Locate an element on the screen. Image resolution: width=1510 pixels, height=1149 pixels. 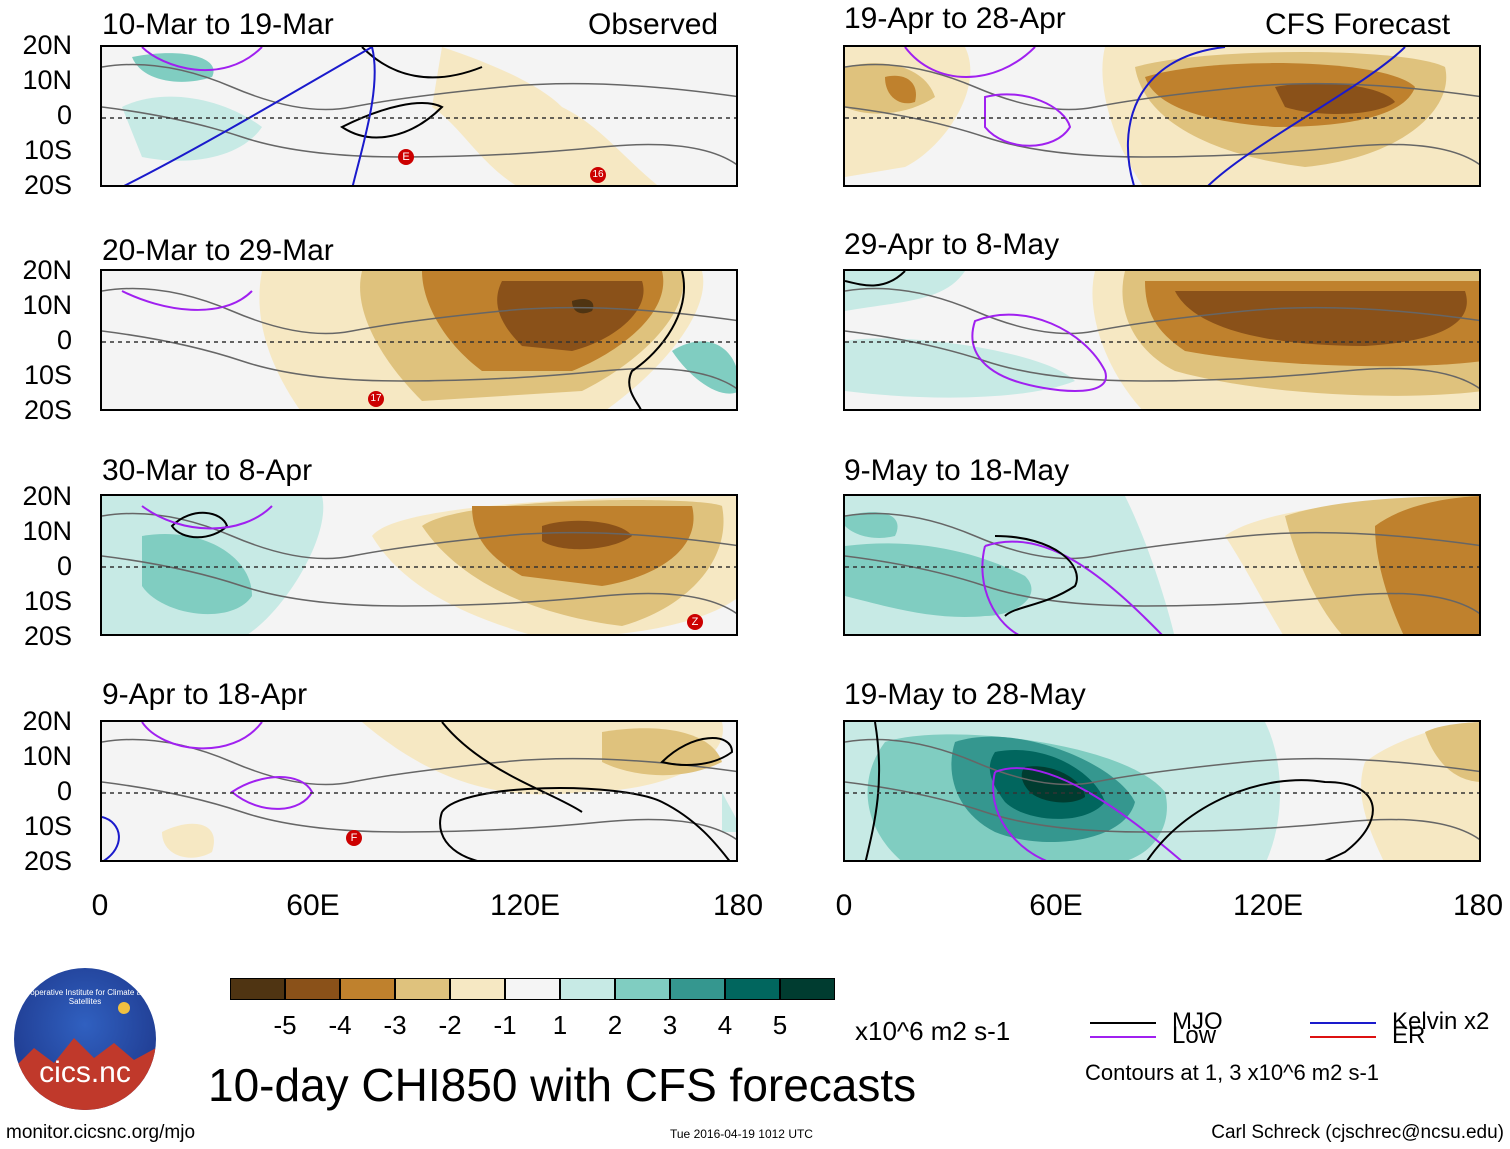
observed-label: Observed is located at coordinates (653, 24).